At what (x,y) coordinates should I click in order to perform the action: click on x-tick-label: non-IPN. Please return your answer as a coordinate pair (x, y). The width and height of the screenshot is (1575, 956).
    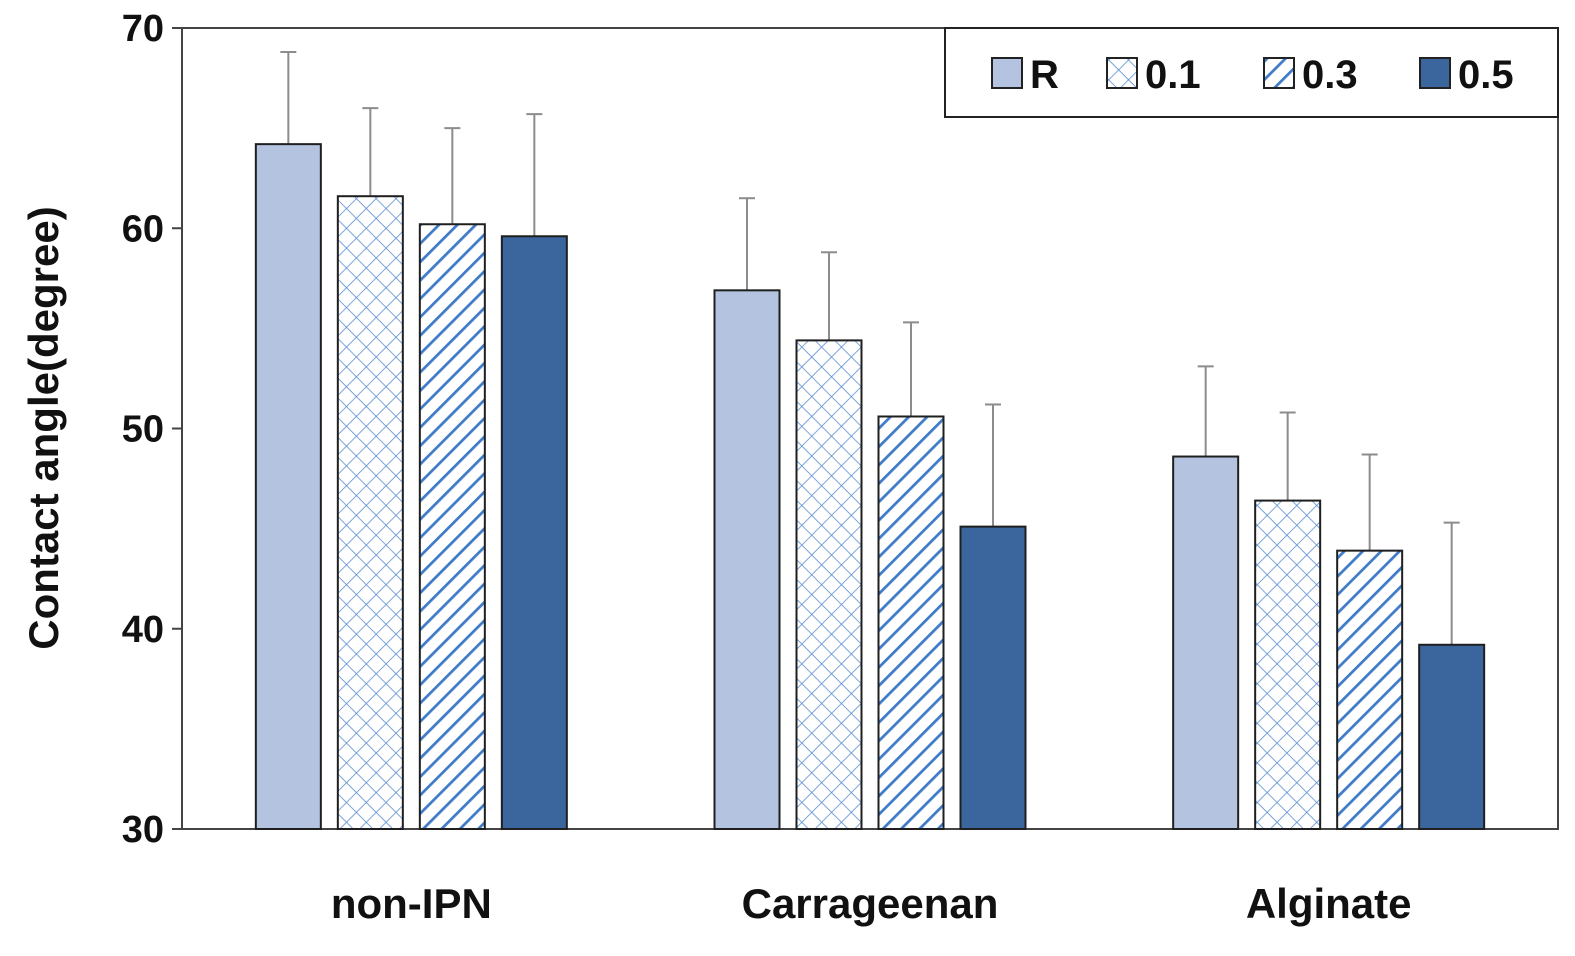
    Looking at the image, I should click on (411, 903).